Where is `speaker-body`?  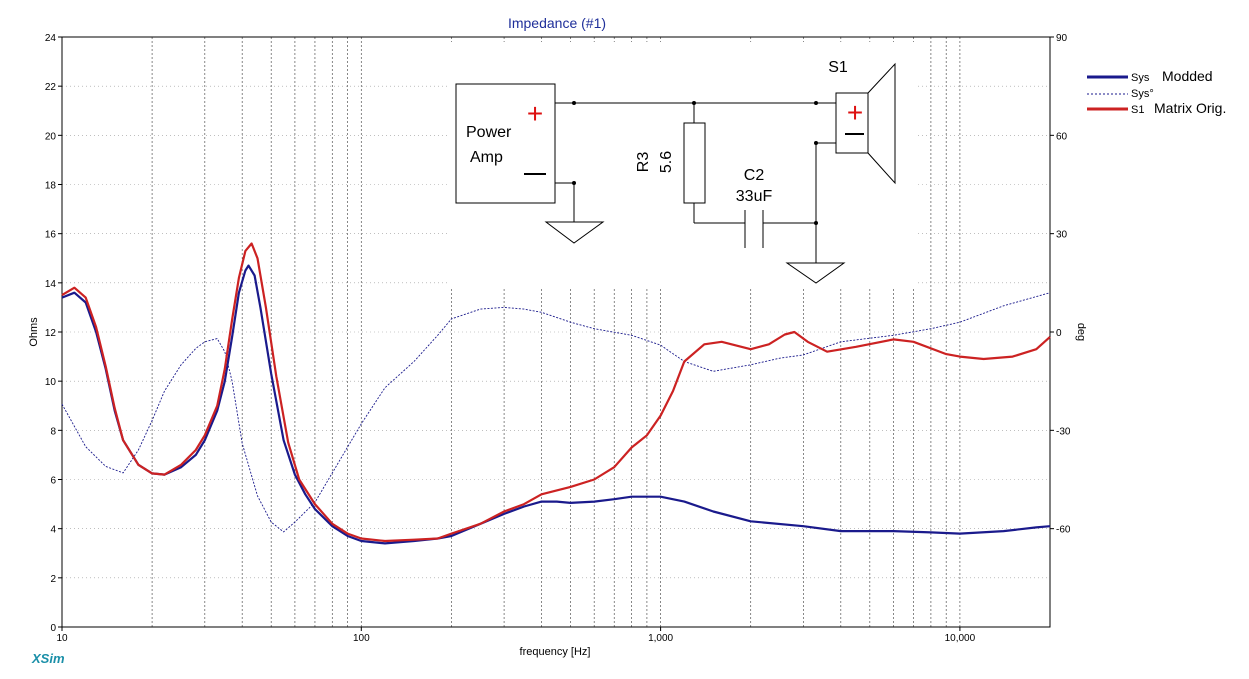 speaker-body is located at coordinates (852, 123).